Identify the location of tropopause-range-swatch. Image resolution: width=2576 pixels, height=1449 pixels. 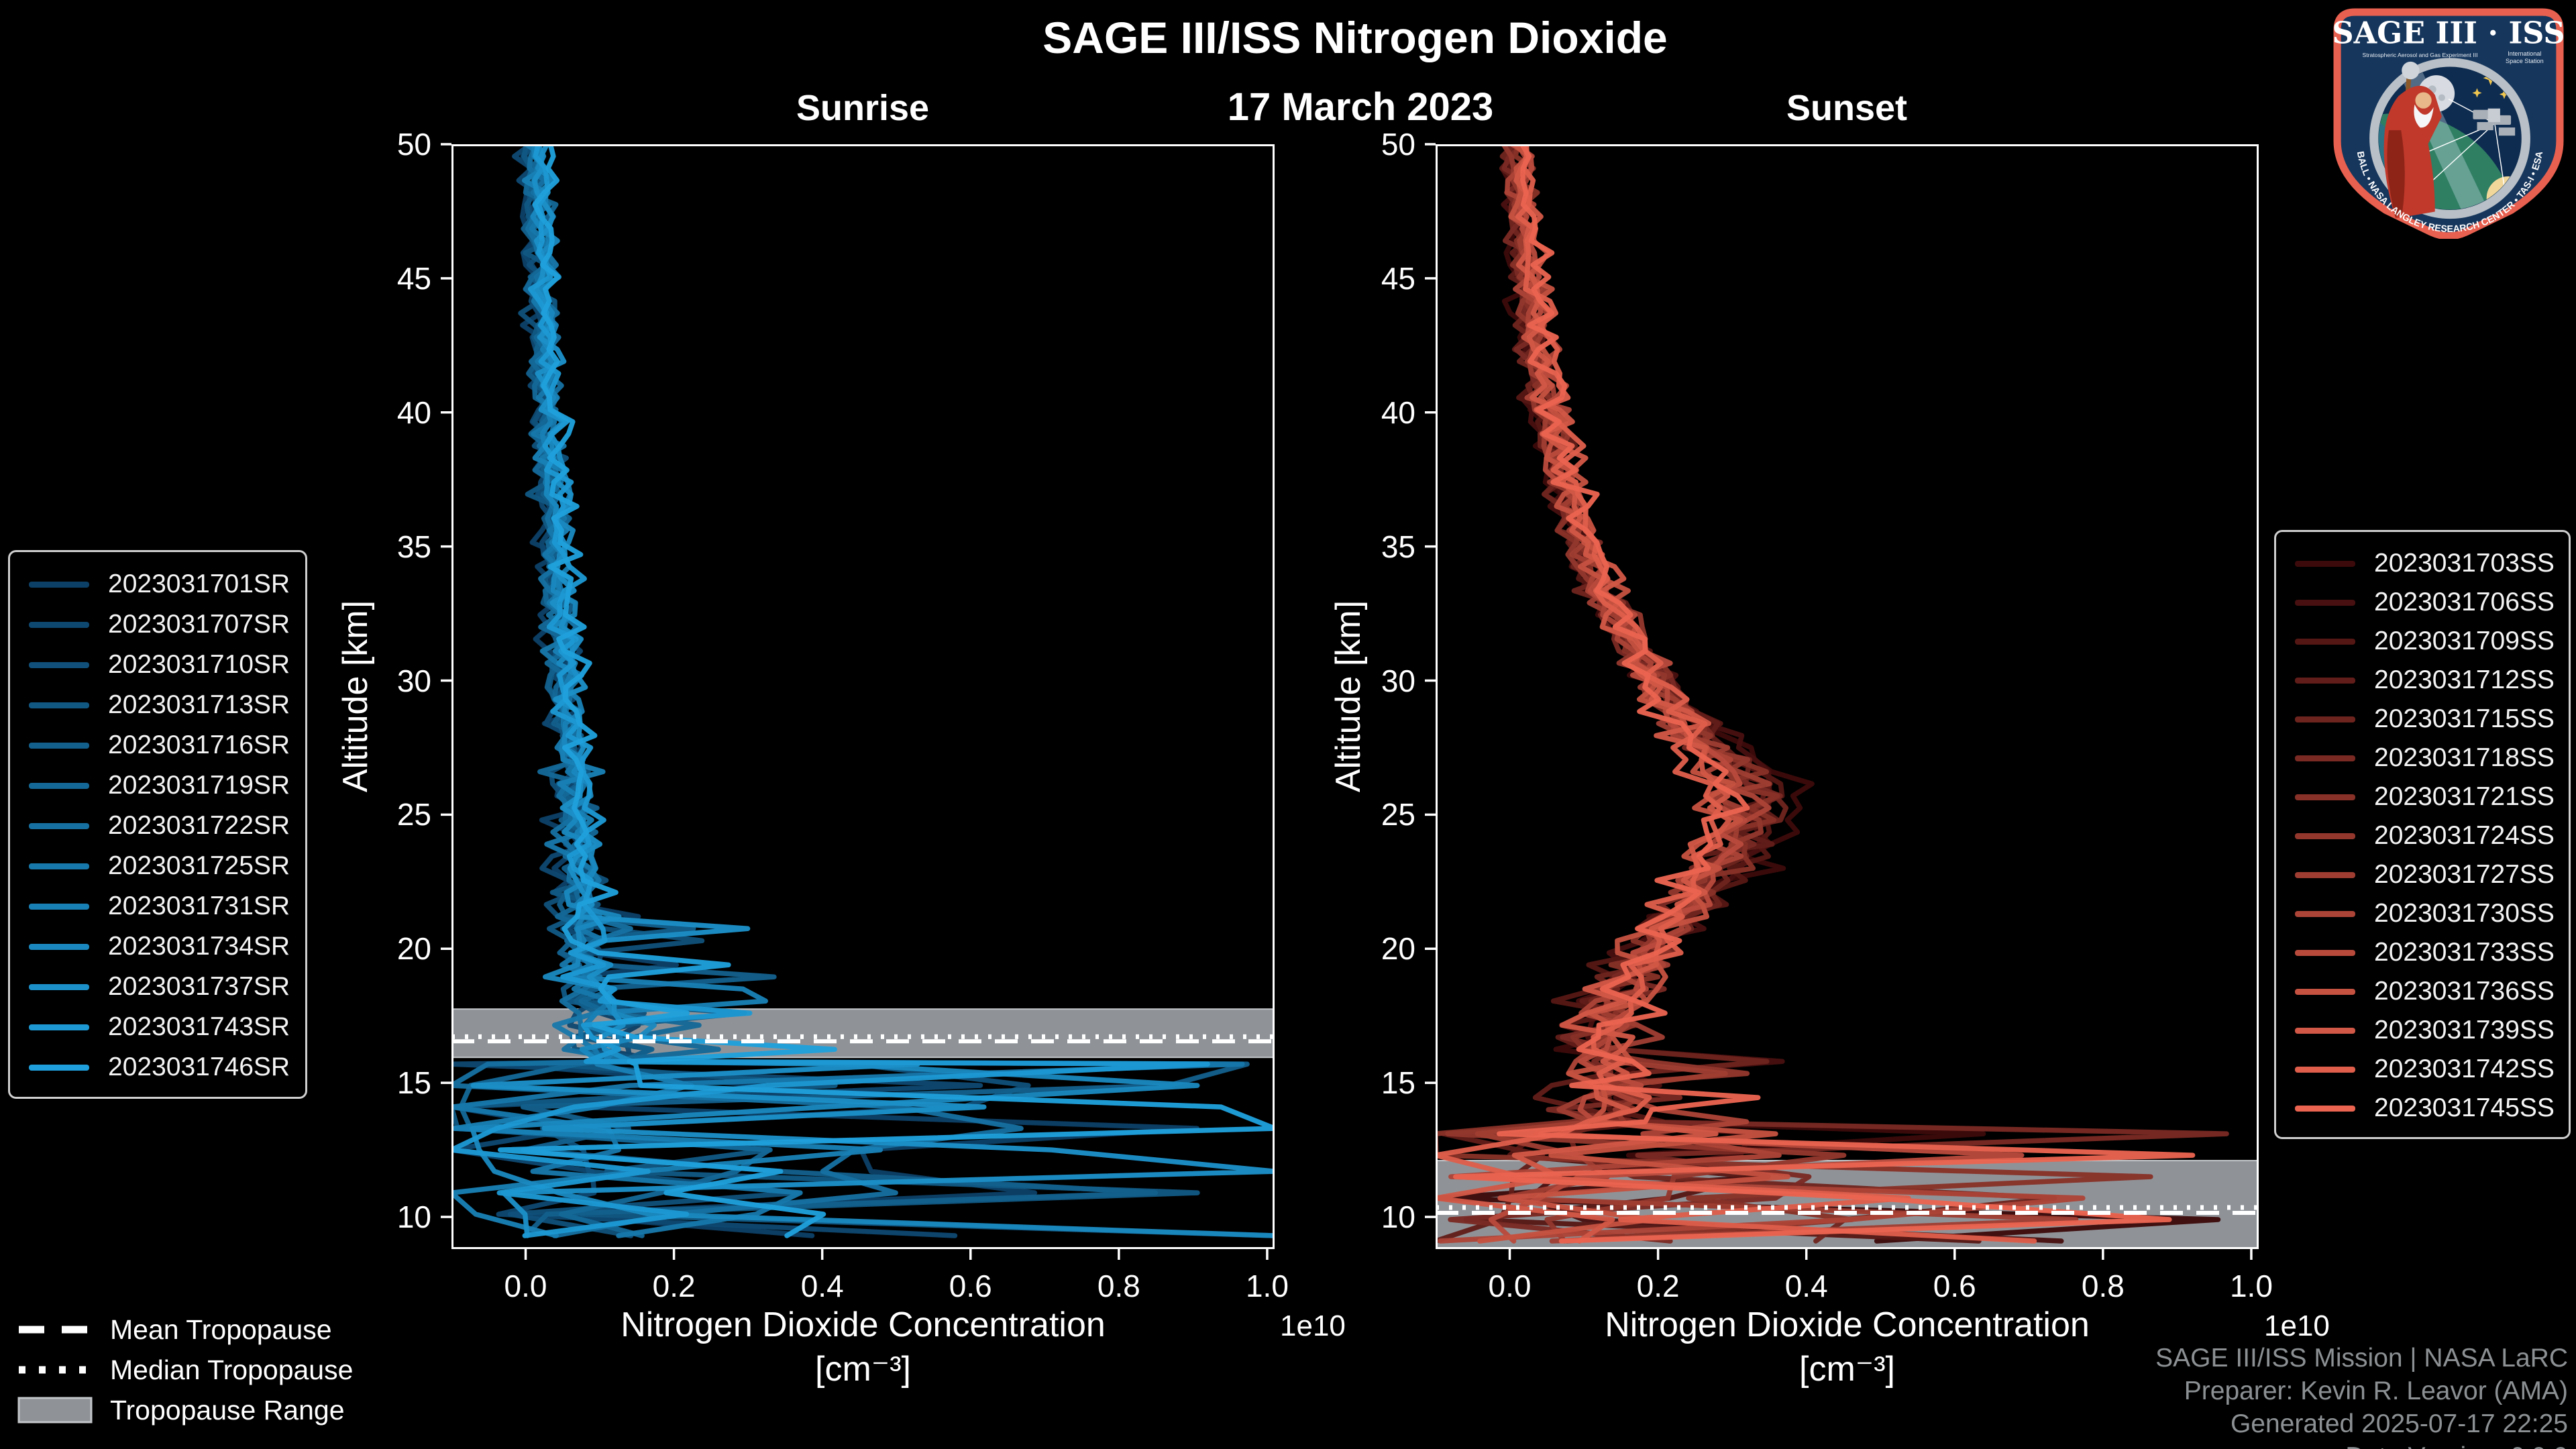
(55, 1410).